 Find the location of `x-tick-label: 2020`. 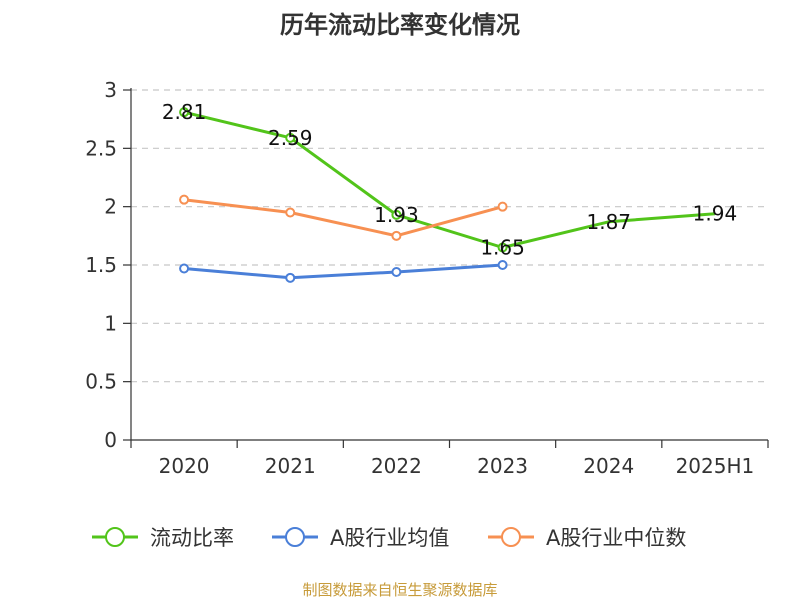

x-tick-label: 2020 is located at coordinates (184, 466).